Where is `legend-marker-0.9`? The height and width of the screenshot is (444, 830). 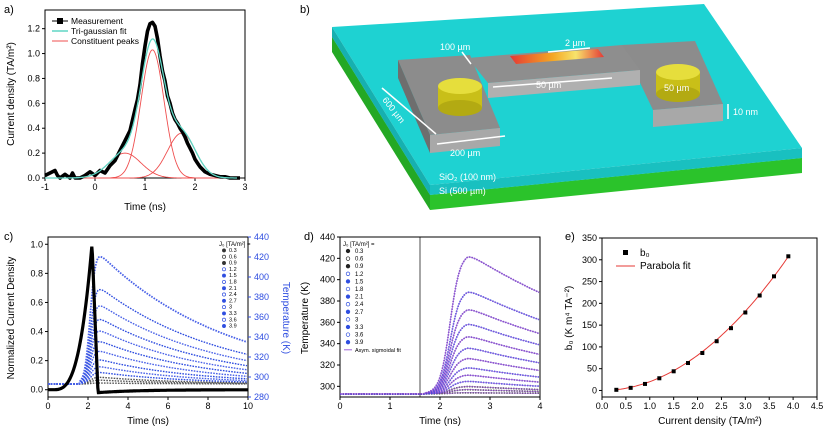 legend-marker-0.9 is located at coordinates (348, 266).